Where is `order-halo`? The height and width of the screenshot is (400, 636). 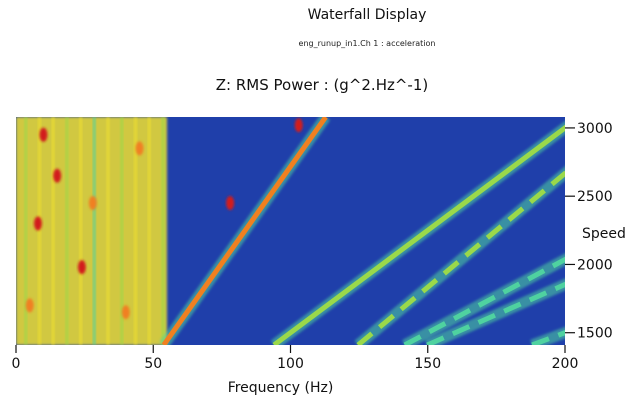 order-halo is located at coordinates (483, 299).